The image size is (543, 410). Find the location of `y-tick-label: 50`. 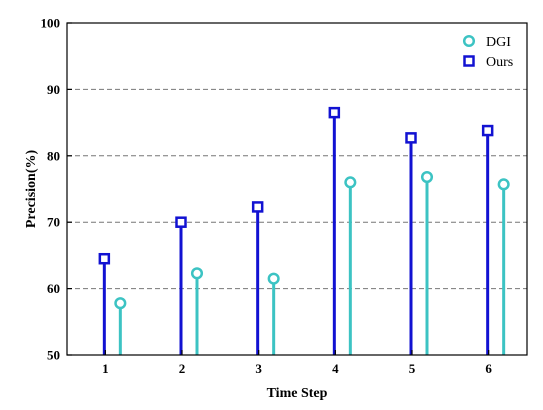

y-tick-label: 50 is located at coordinates (53, 355).